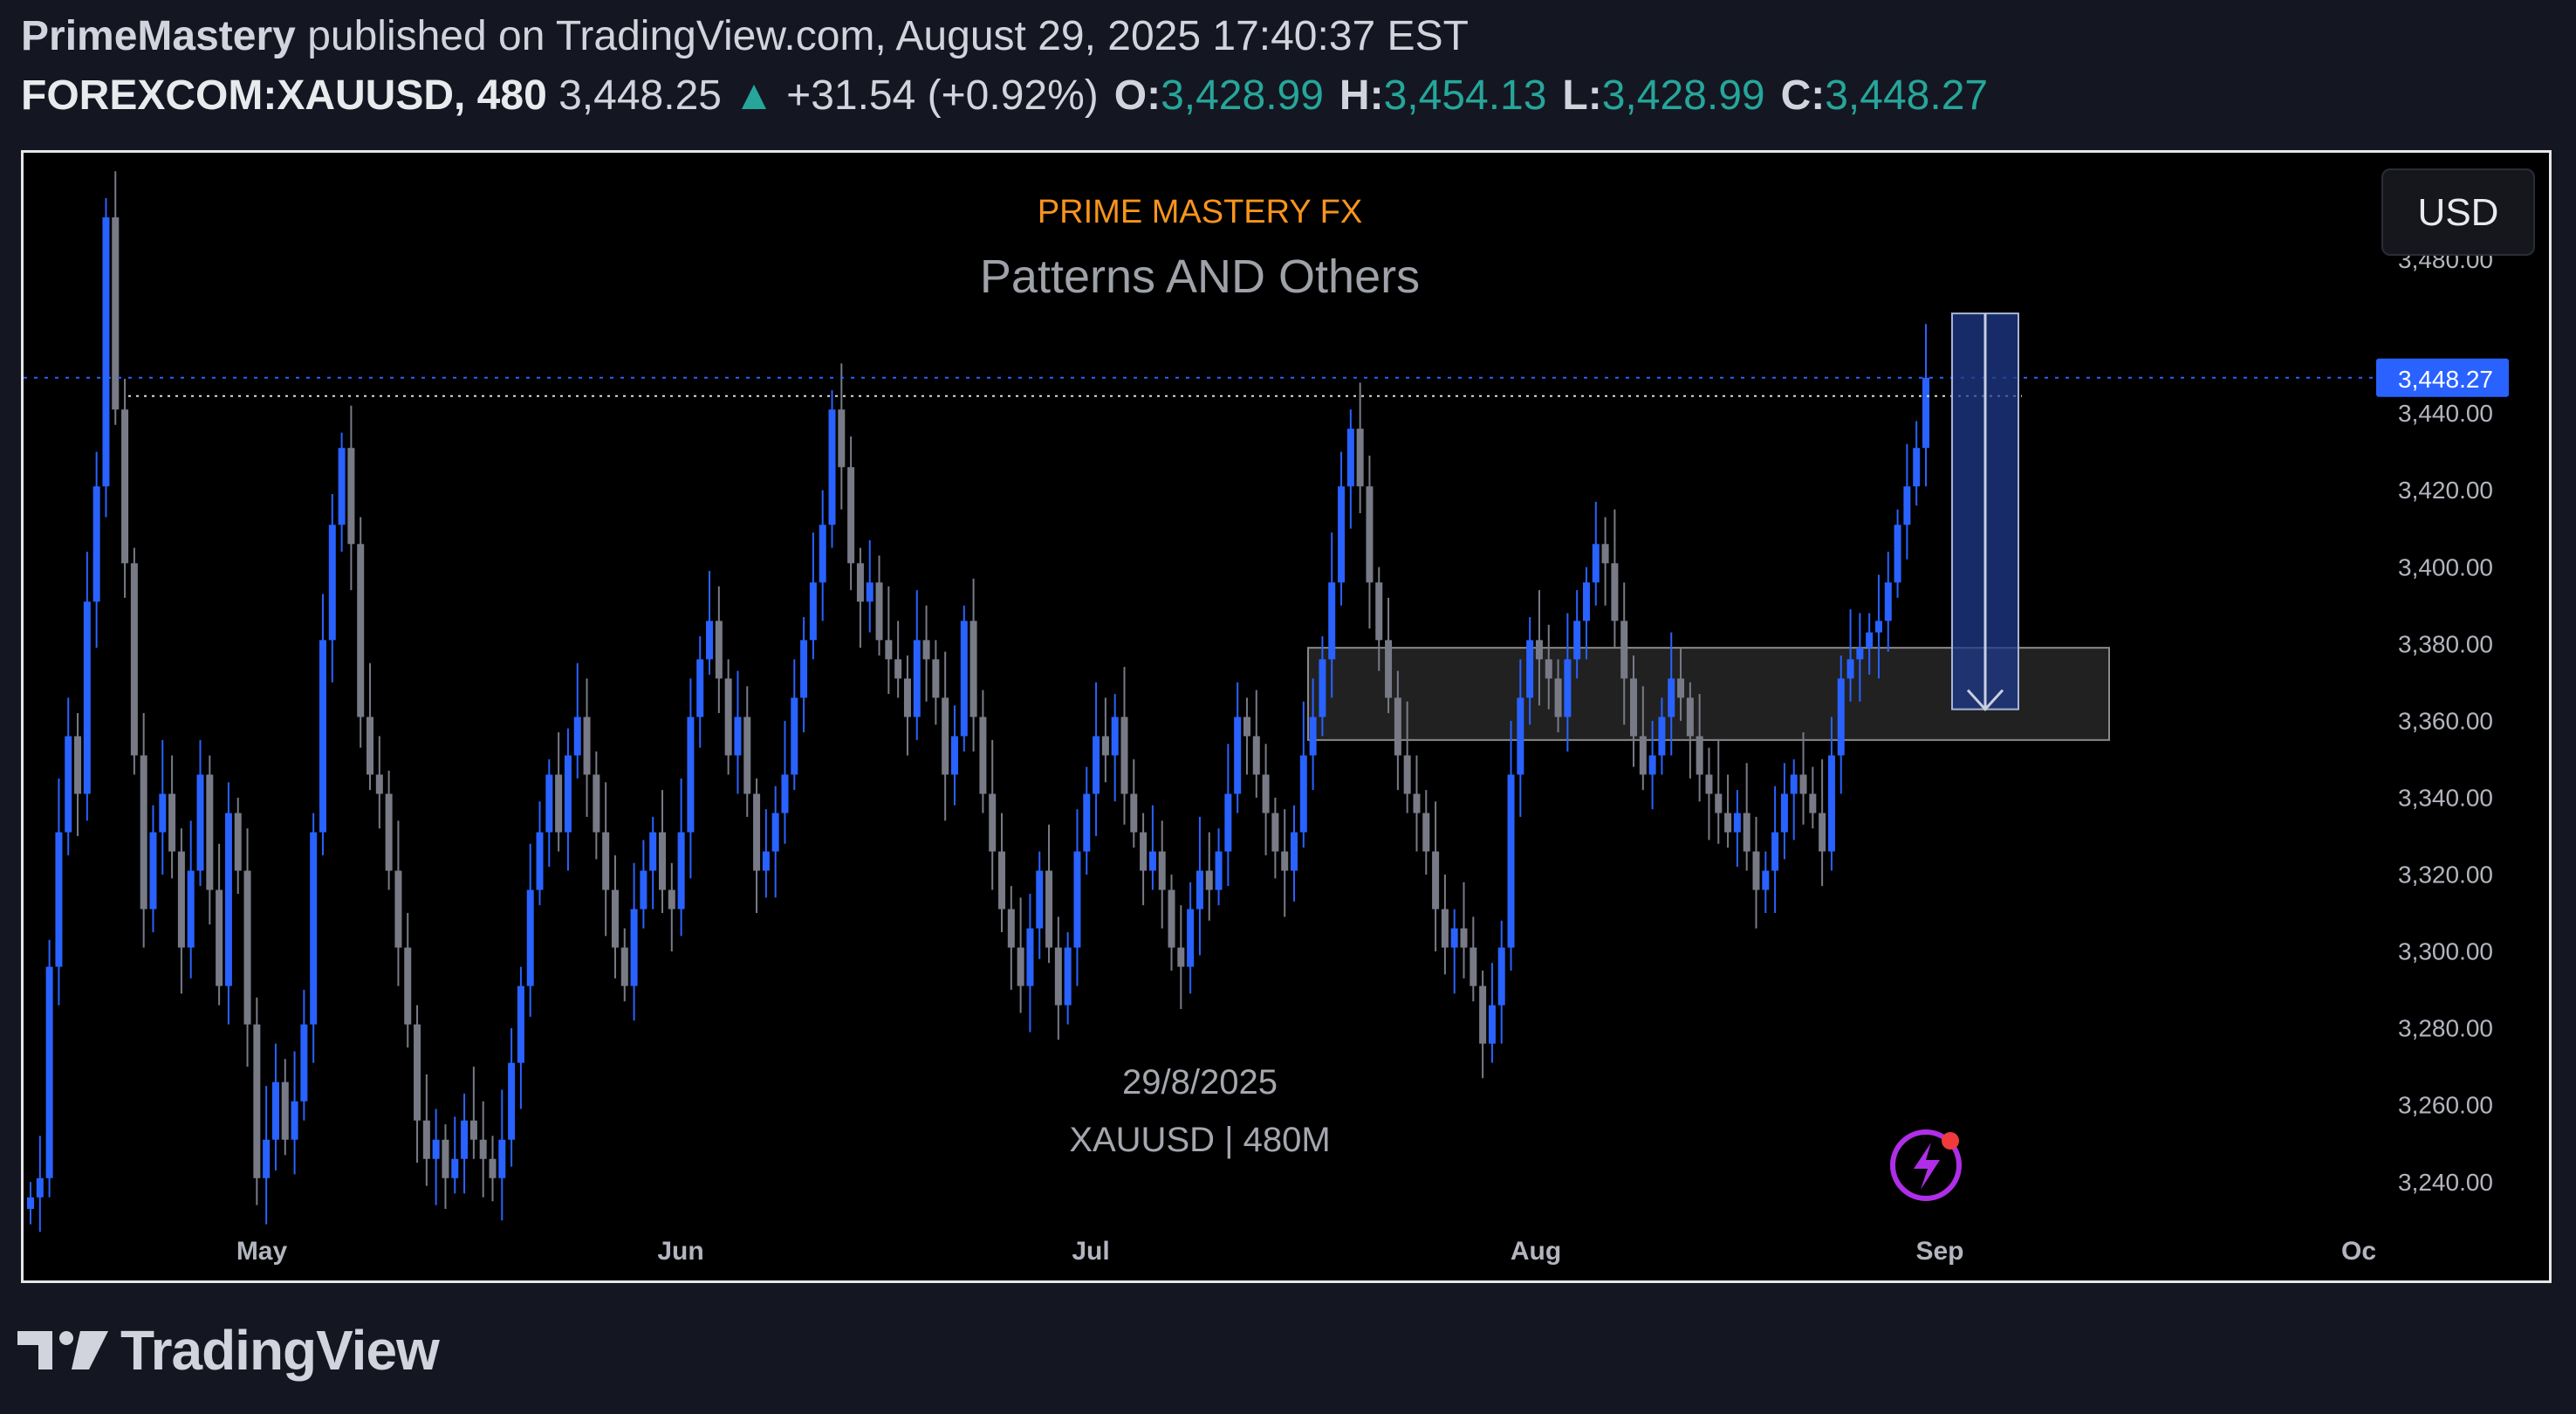 The width and height of the screenshot is (2576, 1414). What do you see at coordinates (2445, 413) in the screenshot?
I see `y-tick-label: 3,440.00` at bounding box center [2445, 413].